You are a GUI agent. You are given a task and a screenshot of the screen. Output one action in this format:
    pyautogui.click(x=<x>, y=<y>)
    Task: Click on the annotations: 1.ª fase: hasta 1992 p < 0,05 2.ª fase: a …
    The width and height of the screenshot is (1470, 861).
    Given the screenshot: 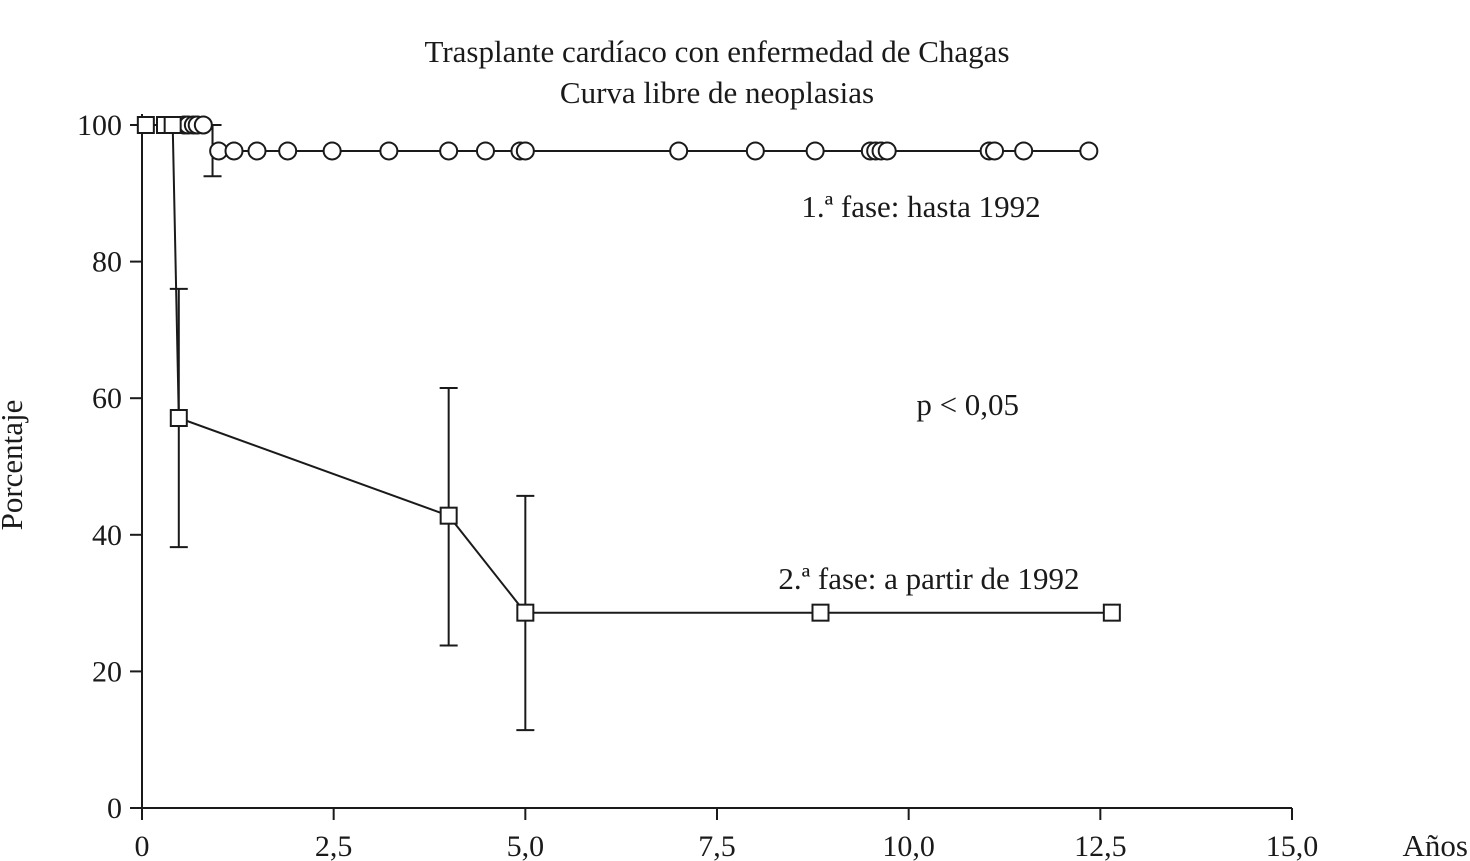 What is the action you would take?
    pyautogui.click(x=928, y=392)
    